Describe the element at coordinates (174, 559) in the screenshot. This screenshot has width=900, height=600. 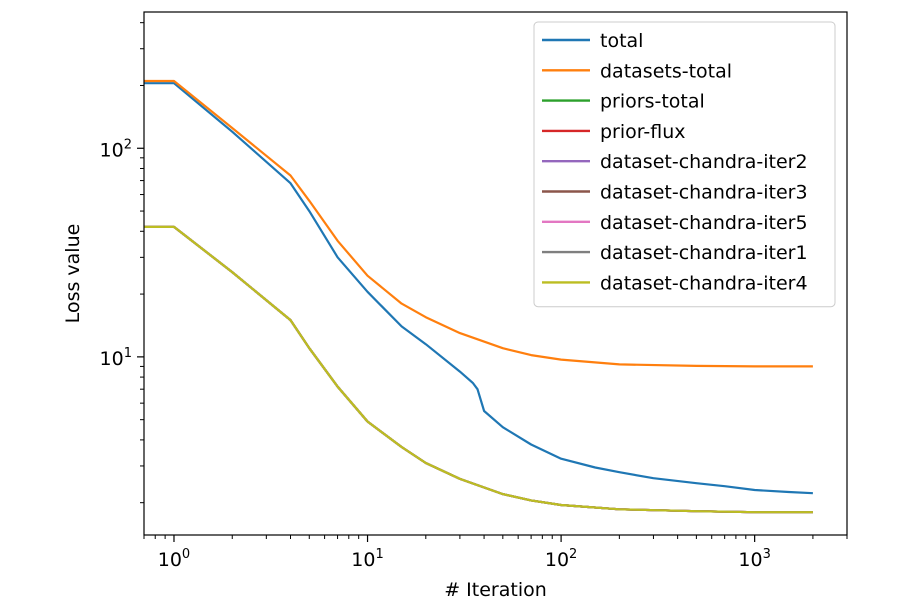
I see `x-tick-label: 100` at that location.